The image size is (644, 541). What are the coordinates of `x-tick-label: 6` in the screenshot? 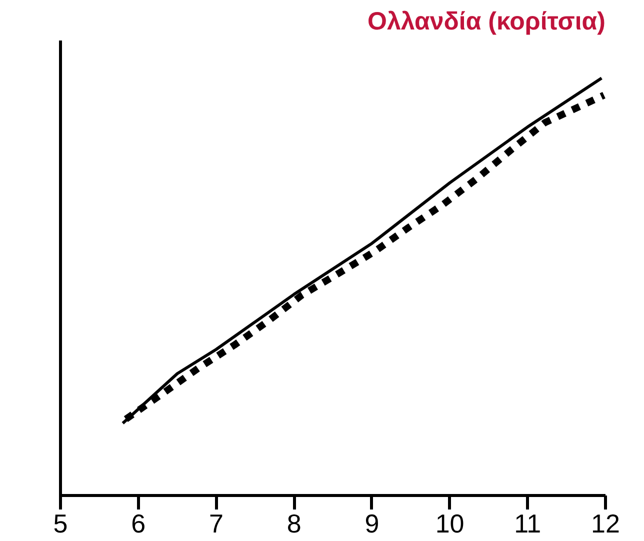 It's located at (138, 523).